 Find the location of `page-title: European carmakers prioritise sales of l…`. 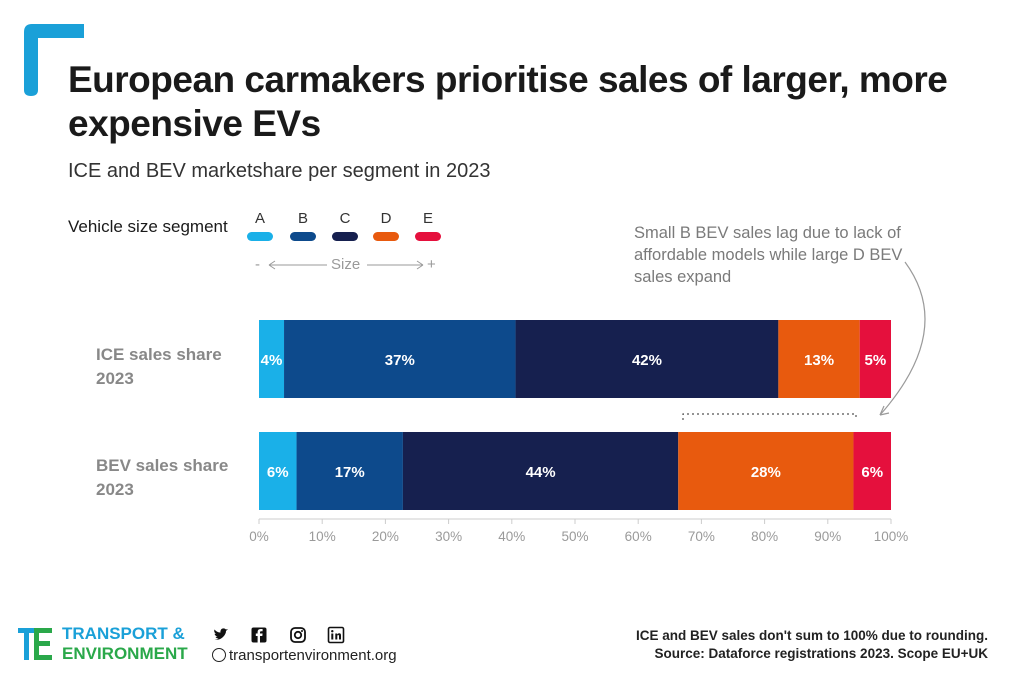

page-title: European carmakers prioritise sales of l… is located at coordinates (508, 101).